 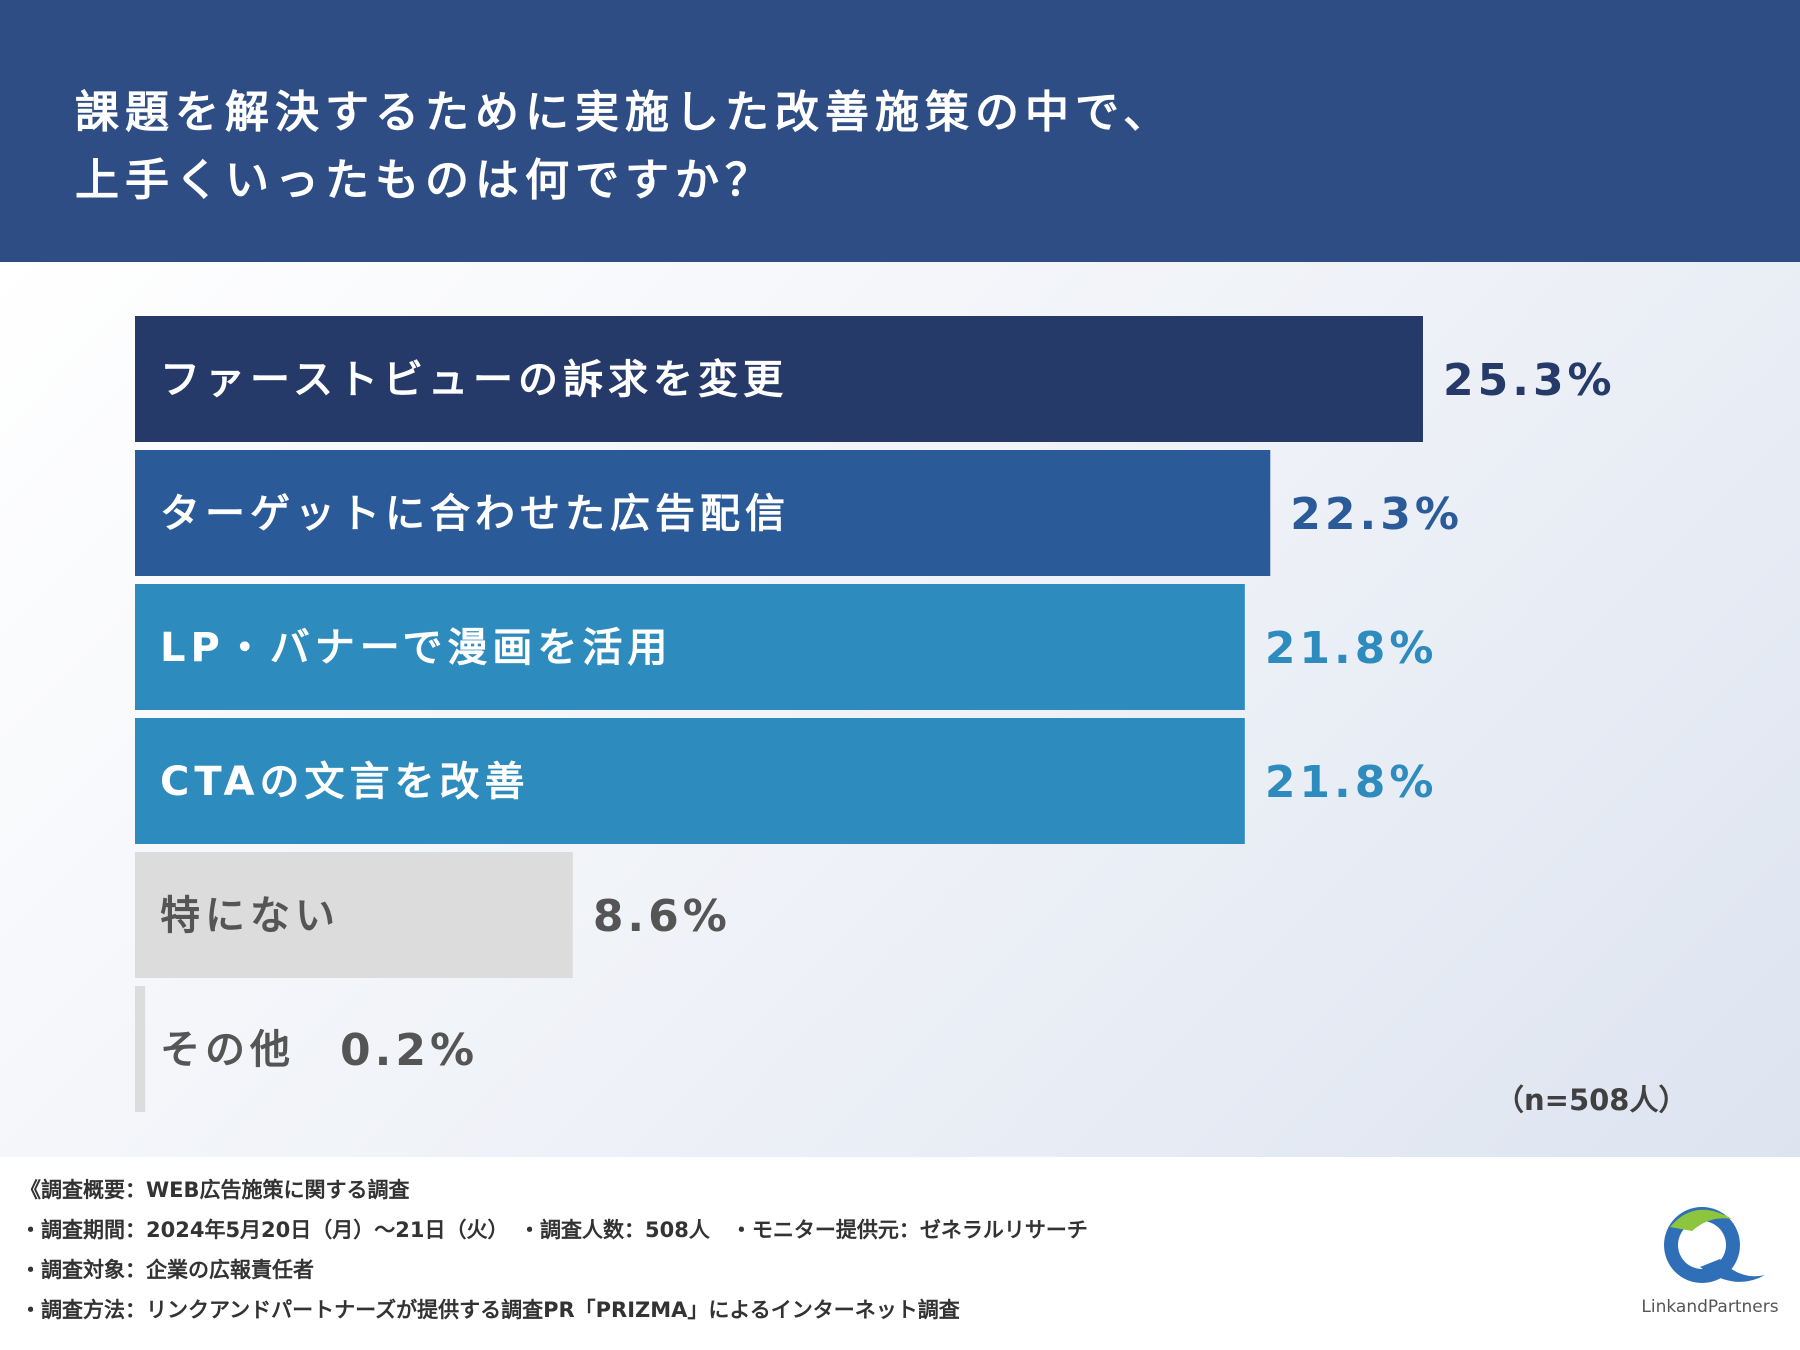 What do you see at coordinates (1529, 380) in the screenshot?
I see `value-label-0: 25.3%` at bounding box center [1529, 380].